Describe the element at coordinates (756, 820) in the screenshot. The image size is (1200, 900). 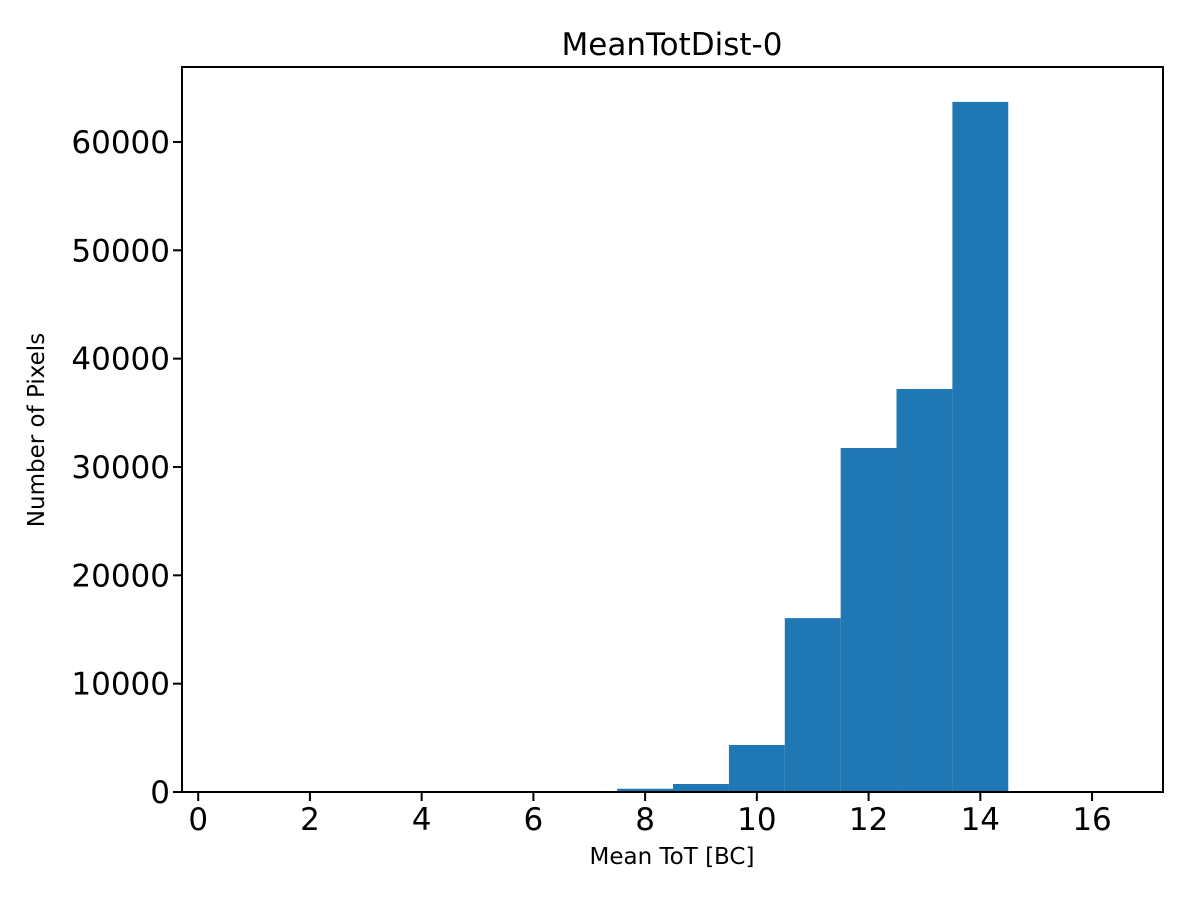
I see `x-tick-label: 10` at that location.